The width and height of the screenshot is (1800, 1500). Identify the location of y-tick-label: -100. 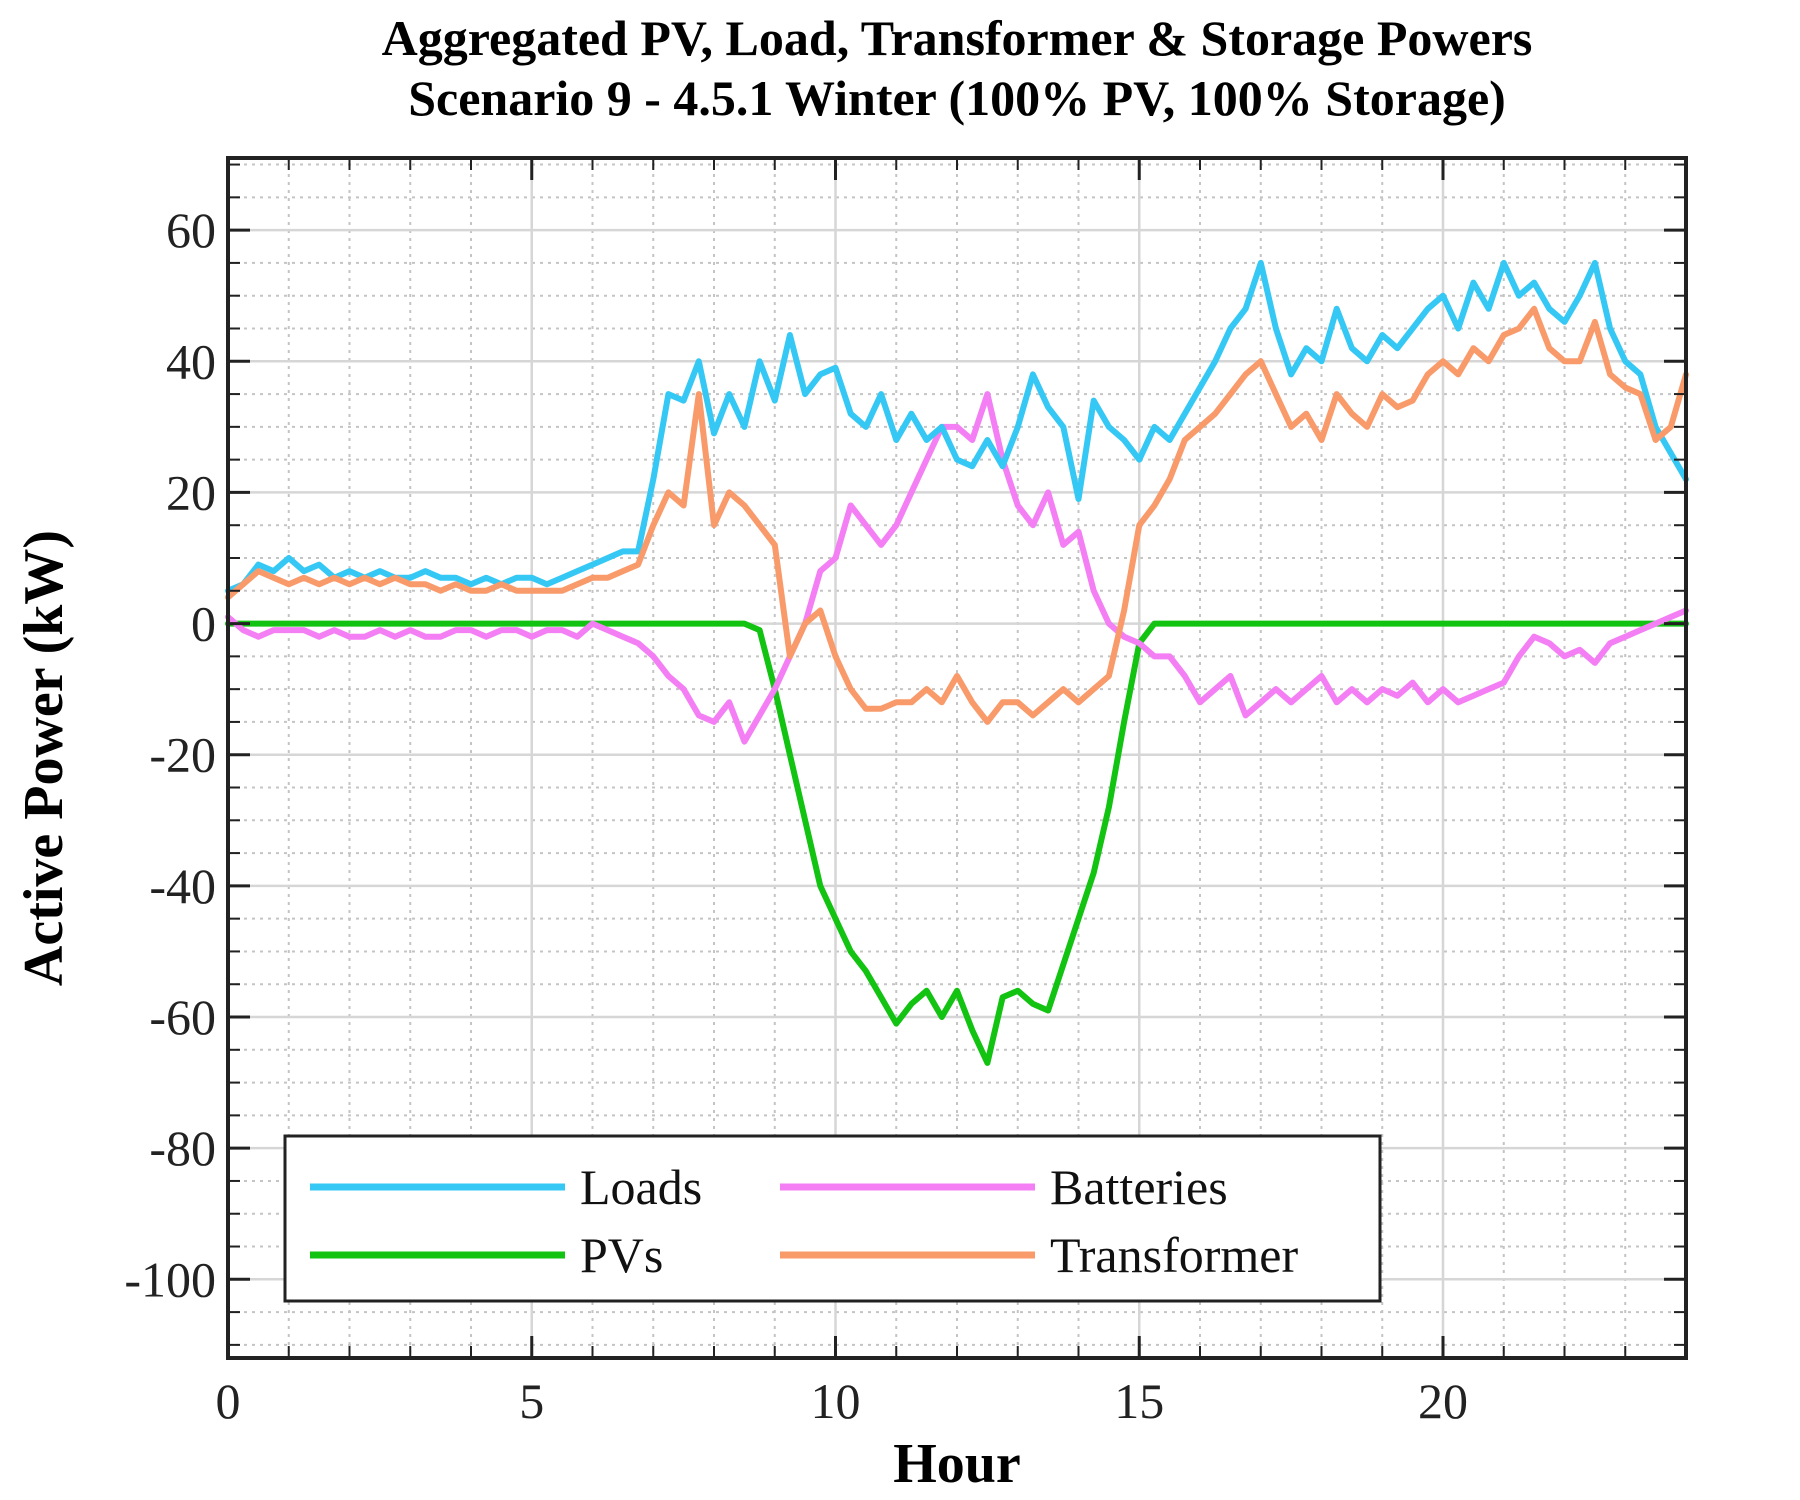
(170, 1279).